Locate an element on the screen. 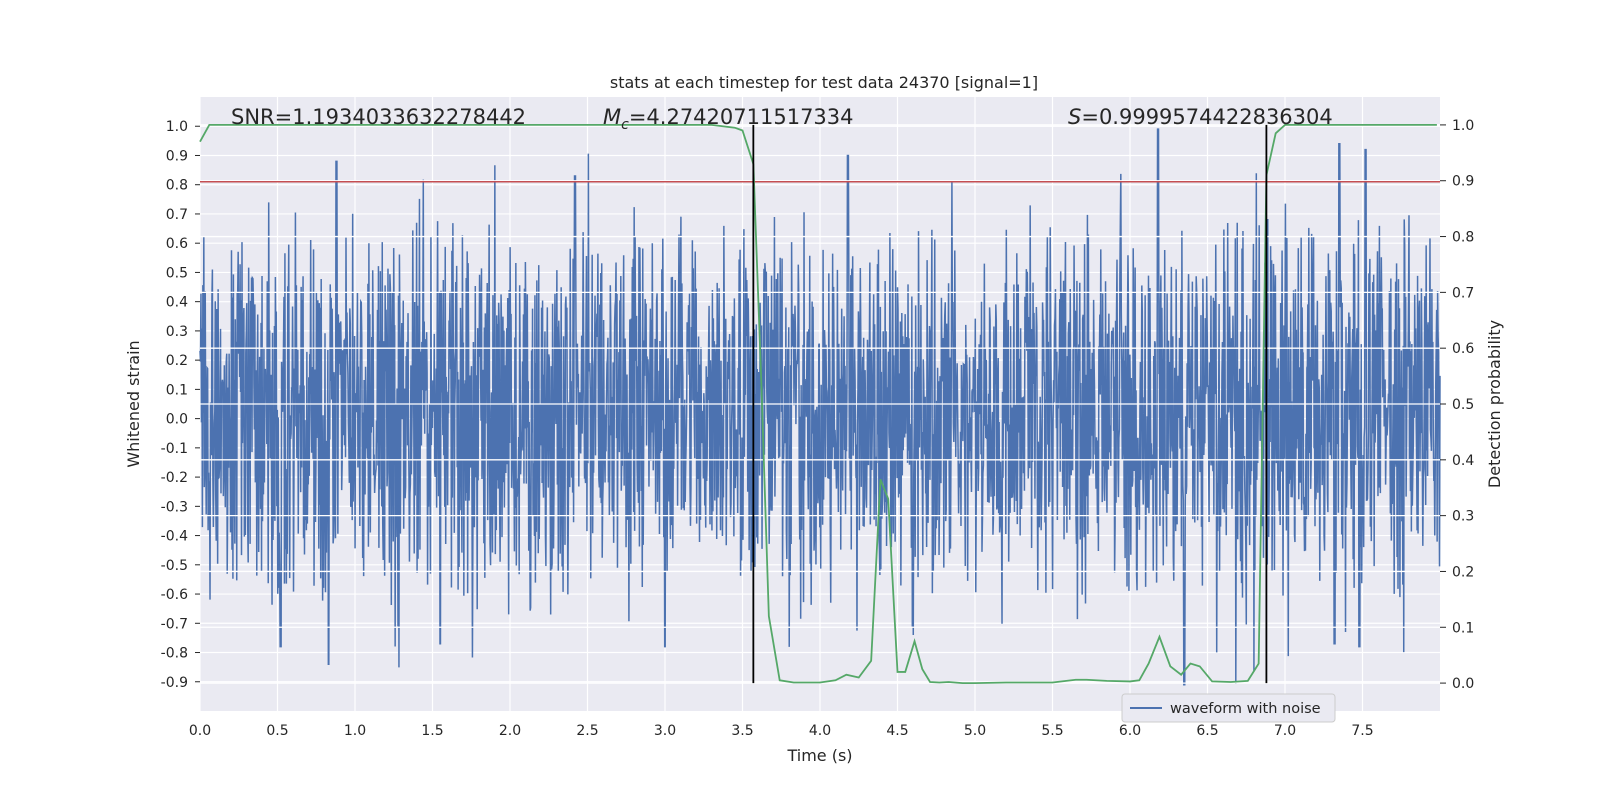 The image size is (1600, 800). x-tick-label: 6.5 is located at coordinates (1207, 731).